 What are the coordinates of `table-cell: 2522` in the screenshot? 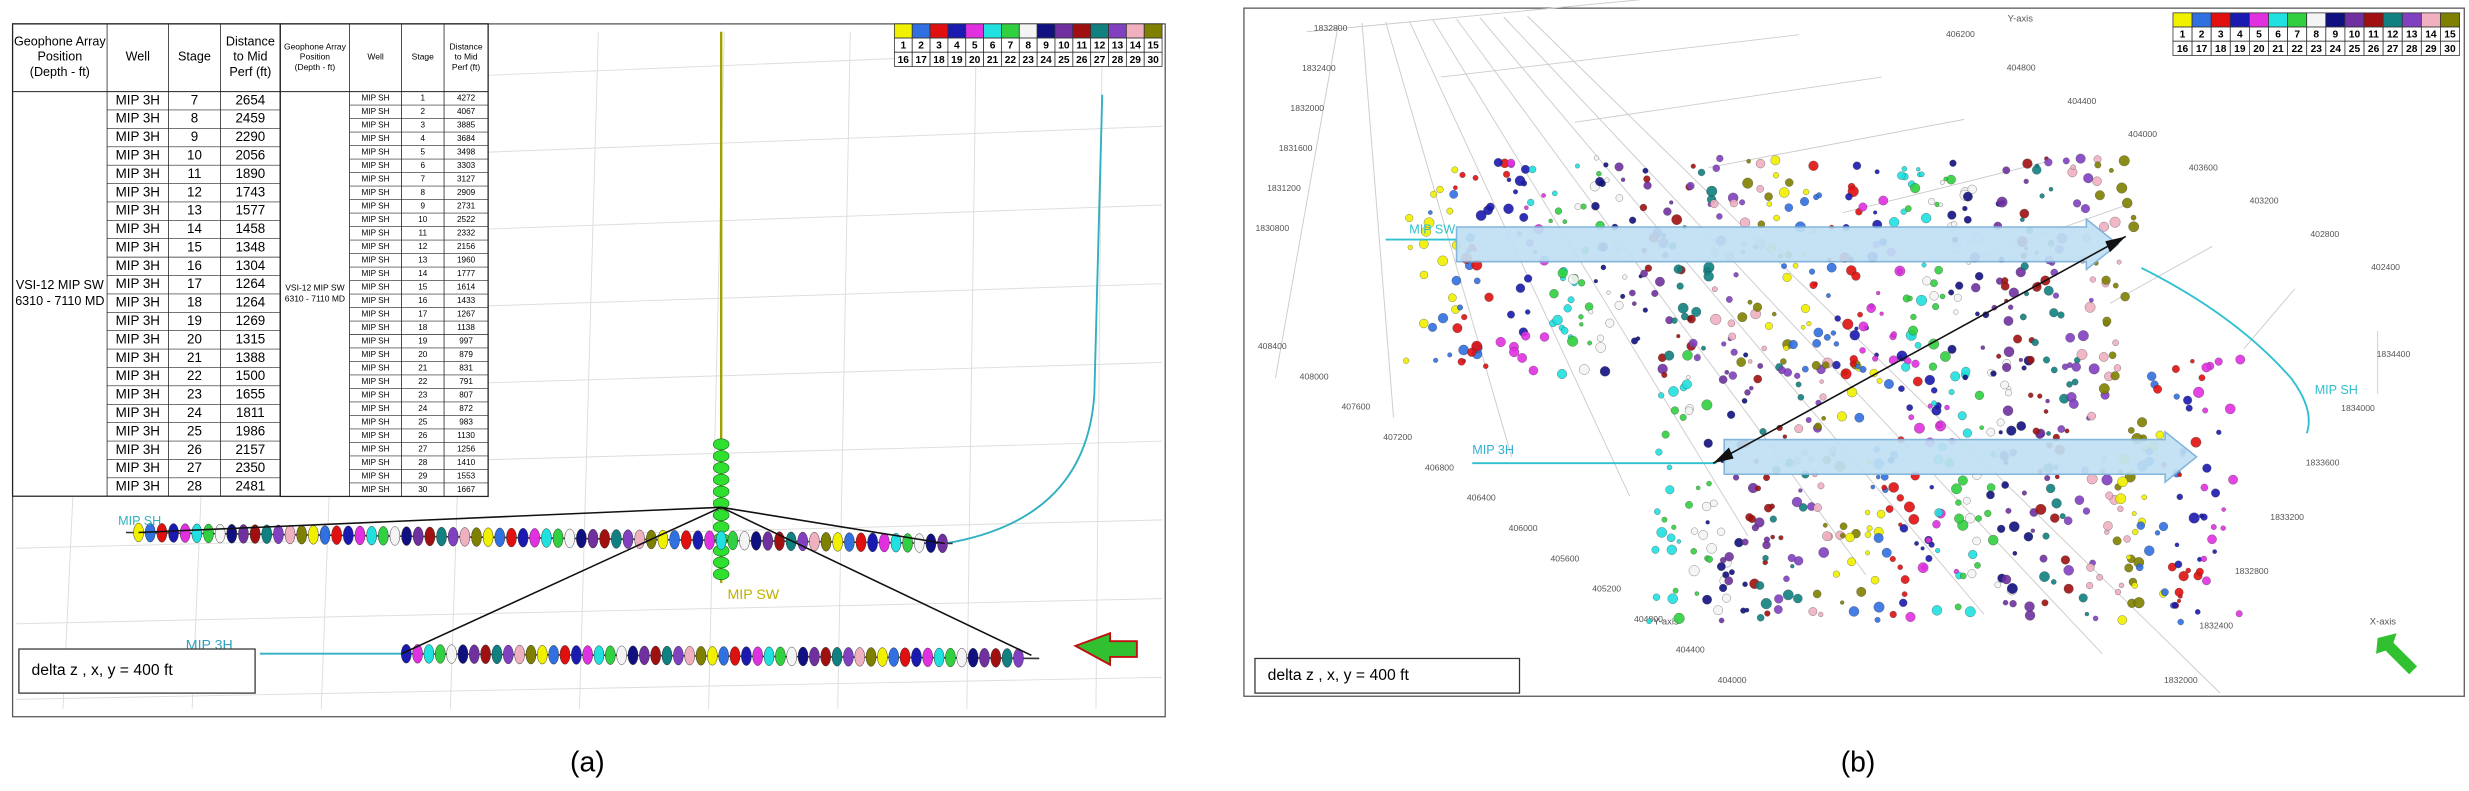 It's located at (466, 219).